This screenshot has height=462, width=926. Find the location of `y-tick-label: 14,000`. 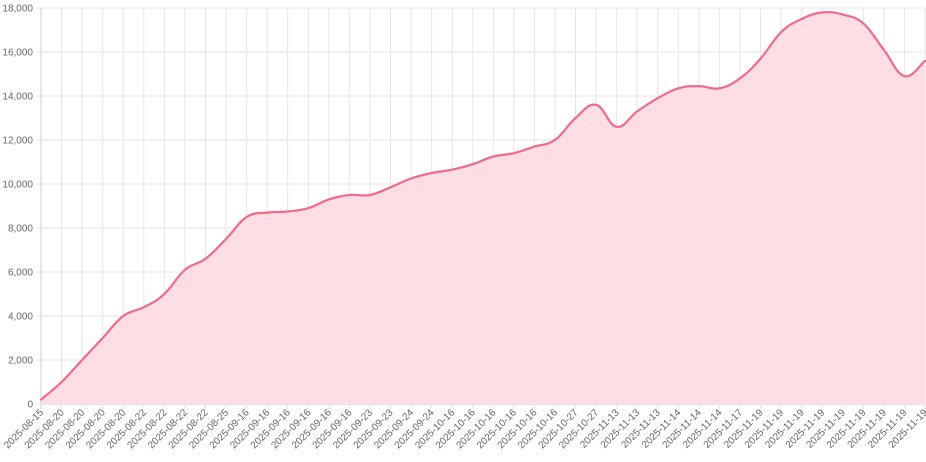

y-tick-label: 14,000 is located at coordinates (17, 97).